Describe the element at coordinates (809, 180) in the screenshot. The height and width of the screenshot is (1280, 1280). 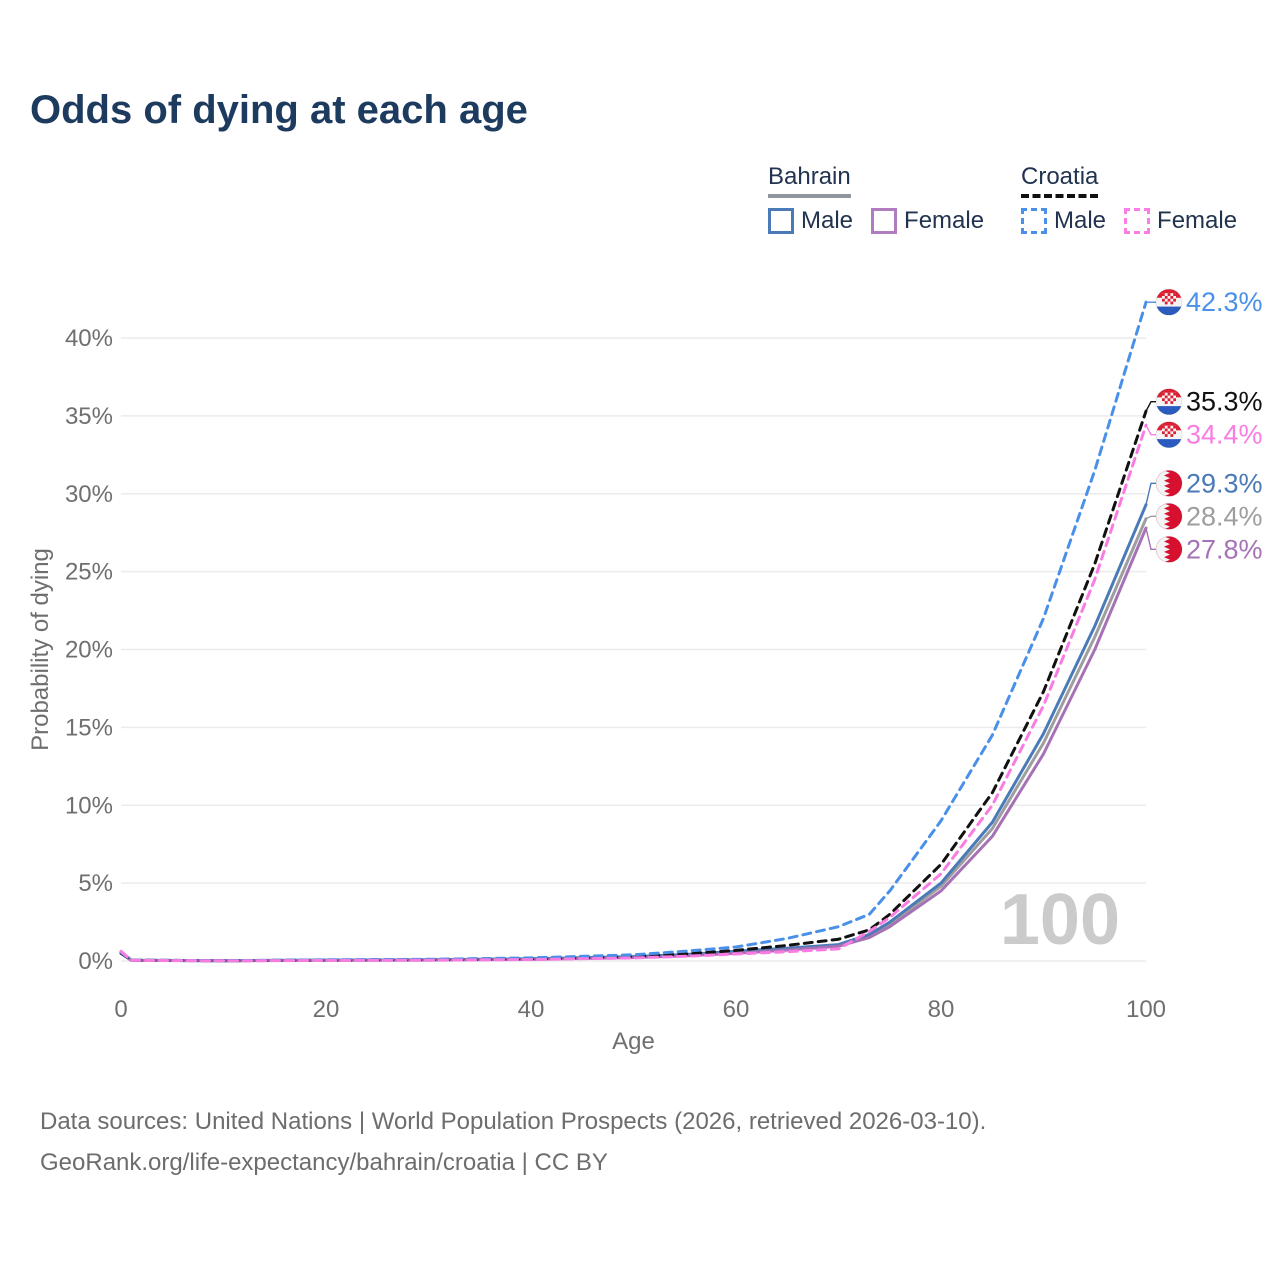
I see `legend-header-bahrain: Bahrain` at that location.